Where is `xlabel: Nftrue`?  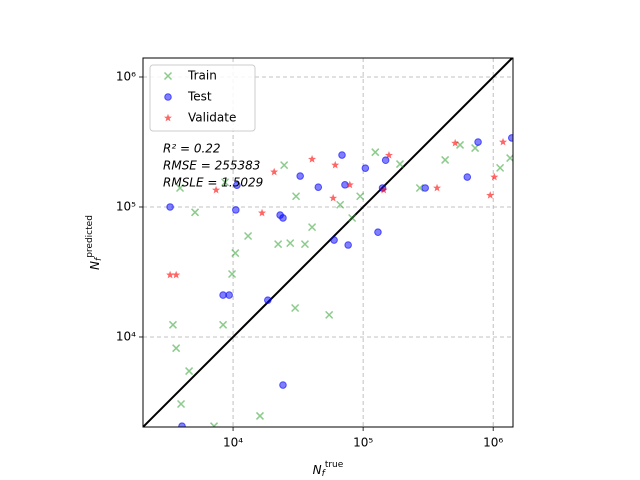
xlabel: Nftrue is located at coordinates (328, 469).